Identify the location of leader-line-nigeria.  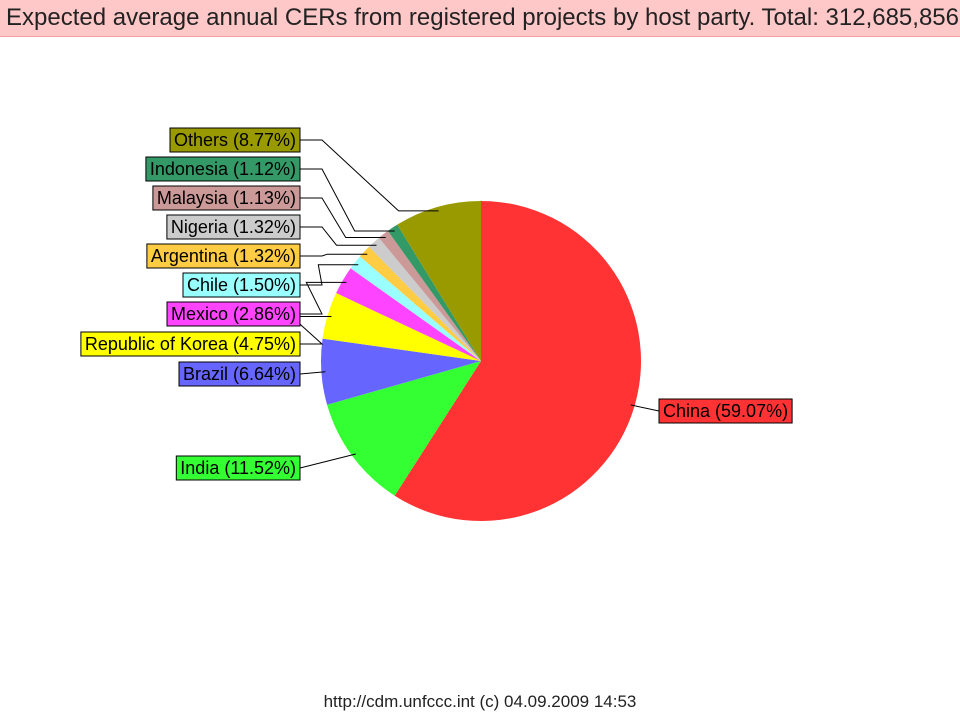
(338, 236).